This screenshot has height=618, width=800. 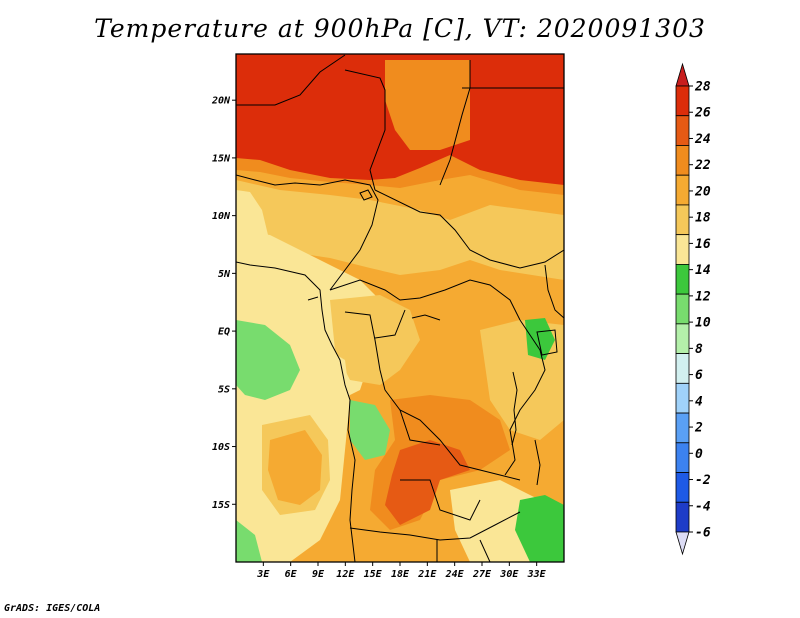 I want to click on lake-victoria, so click(x=547, y=342).